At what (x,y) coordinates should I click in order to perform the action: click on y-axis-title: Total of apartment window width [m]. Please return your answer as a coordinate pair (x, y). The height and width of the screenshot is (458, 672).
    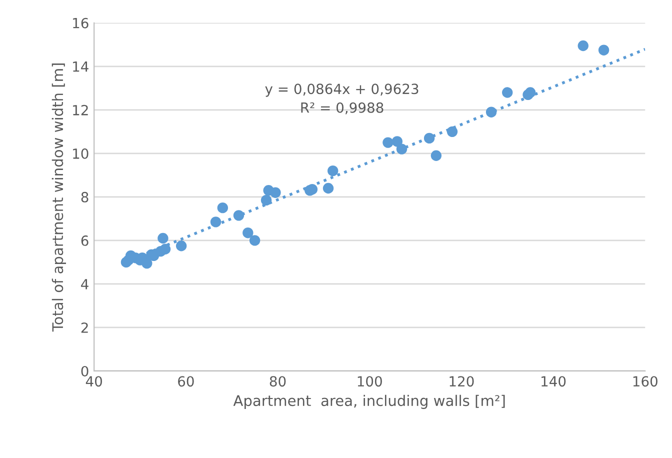
    Looking at the image, I should click on (59, 197).